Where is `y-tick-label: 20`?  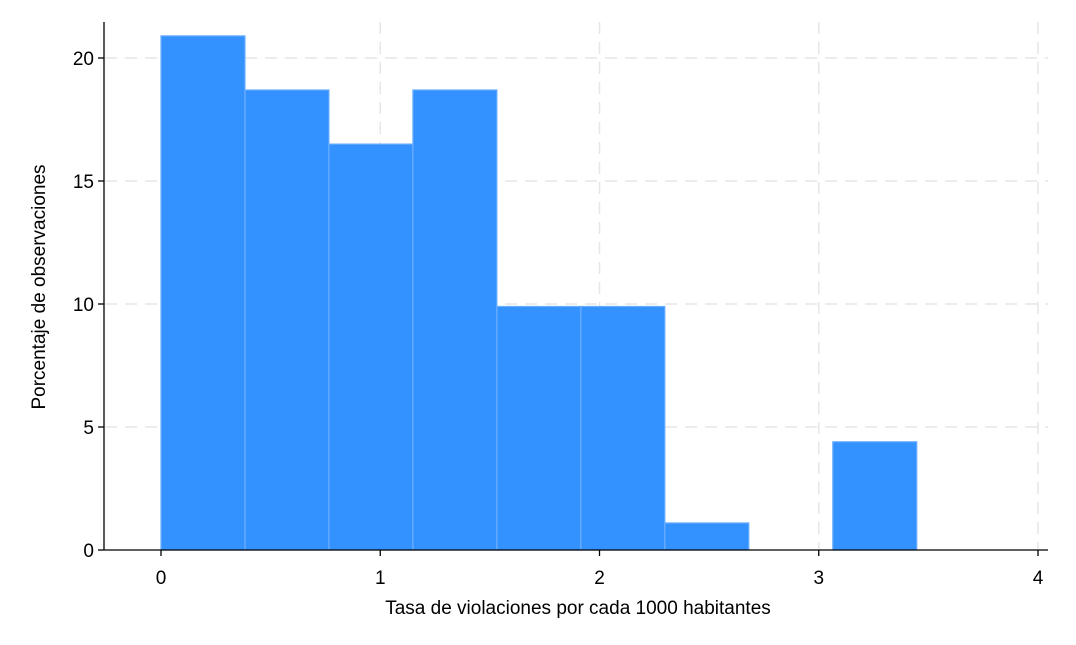
y-tick-label: 20 is located at coordinates (83, 59).